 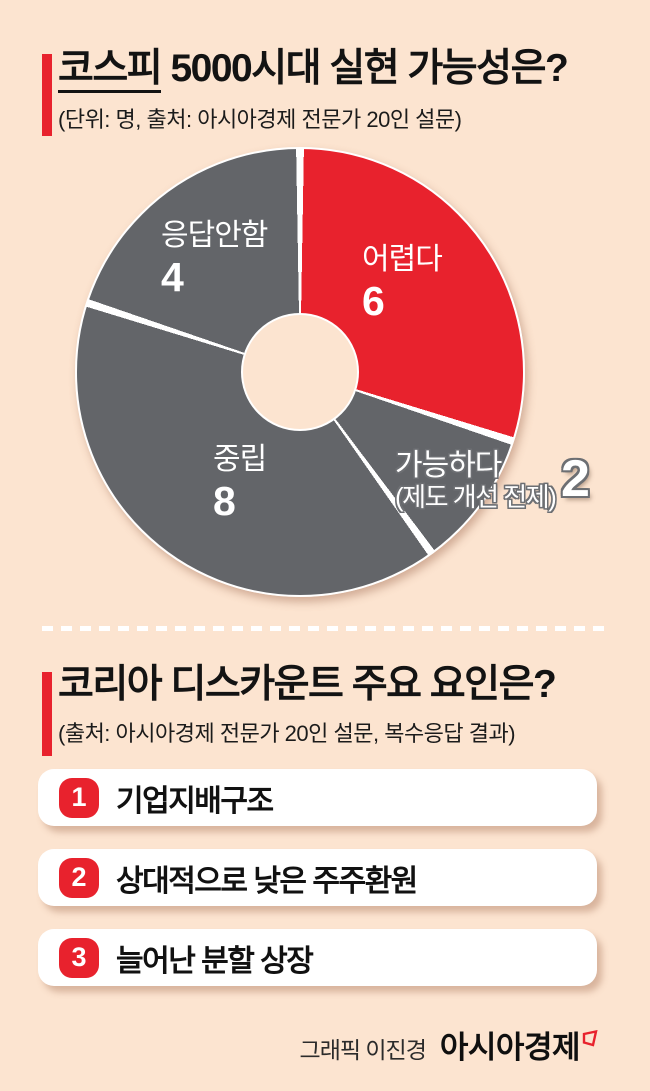 What do you see at coordinates (110, 70) in the screenshot?
I see `section1-title-underlined: 코스피` at bounding box center [110, 70].